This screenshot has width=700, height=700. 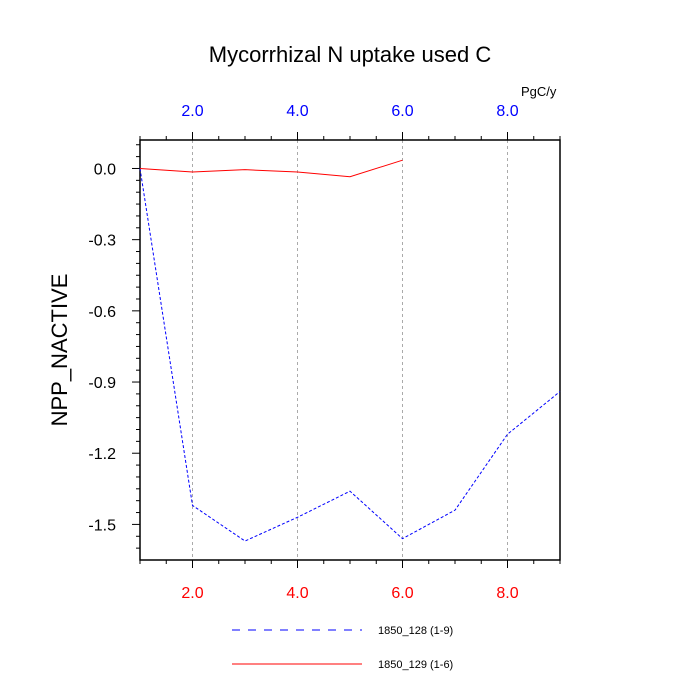 I want to click on y-tick-label: -0.3, so click(x=102, y=241).